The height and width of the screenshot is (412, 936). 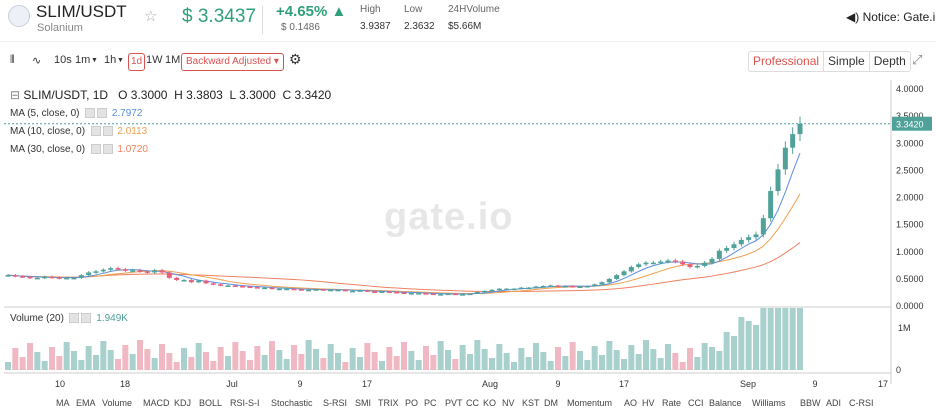 What do you see at coordinates (12, 60) in the screenshot?
I see `candle-type-icon: ⫴` at bounding box center [12, 60].